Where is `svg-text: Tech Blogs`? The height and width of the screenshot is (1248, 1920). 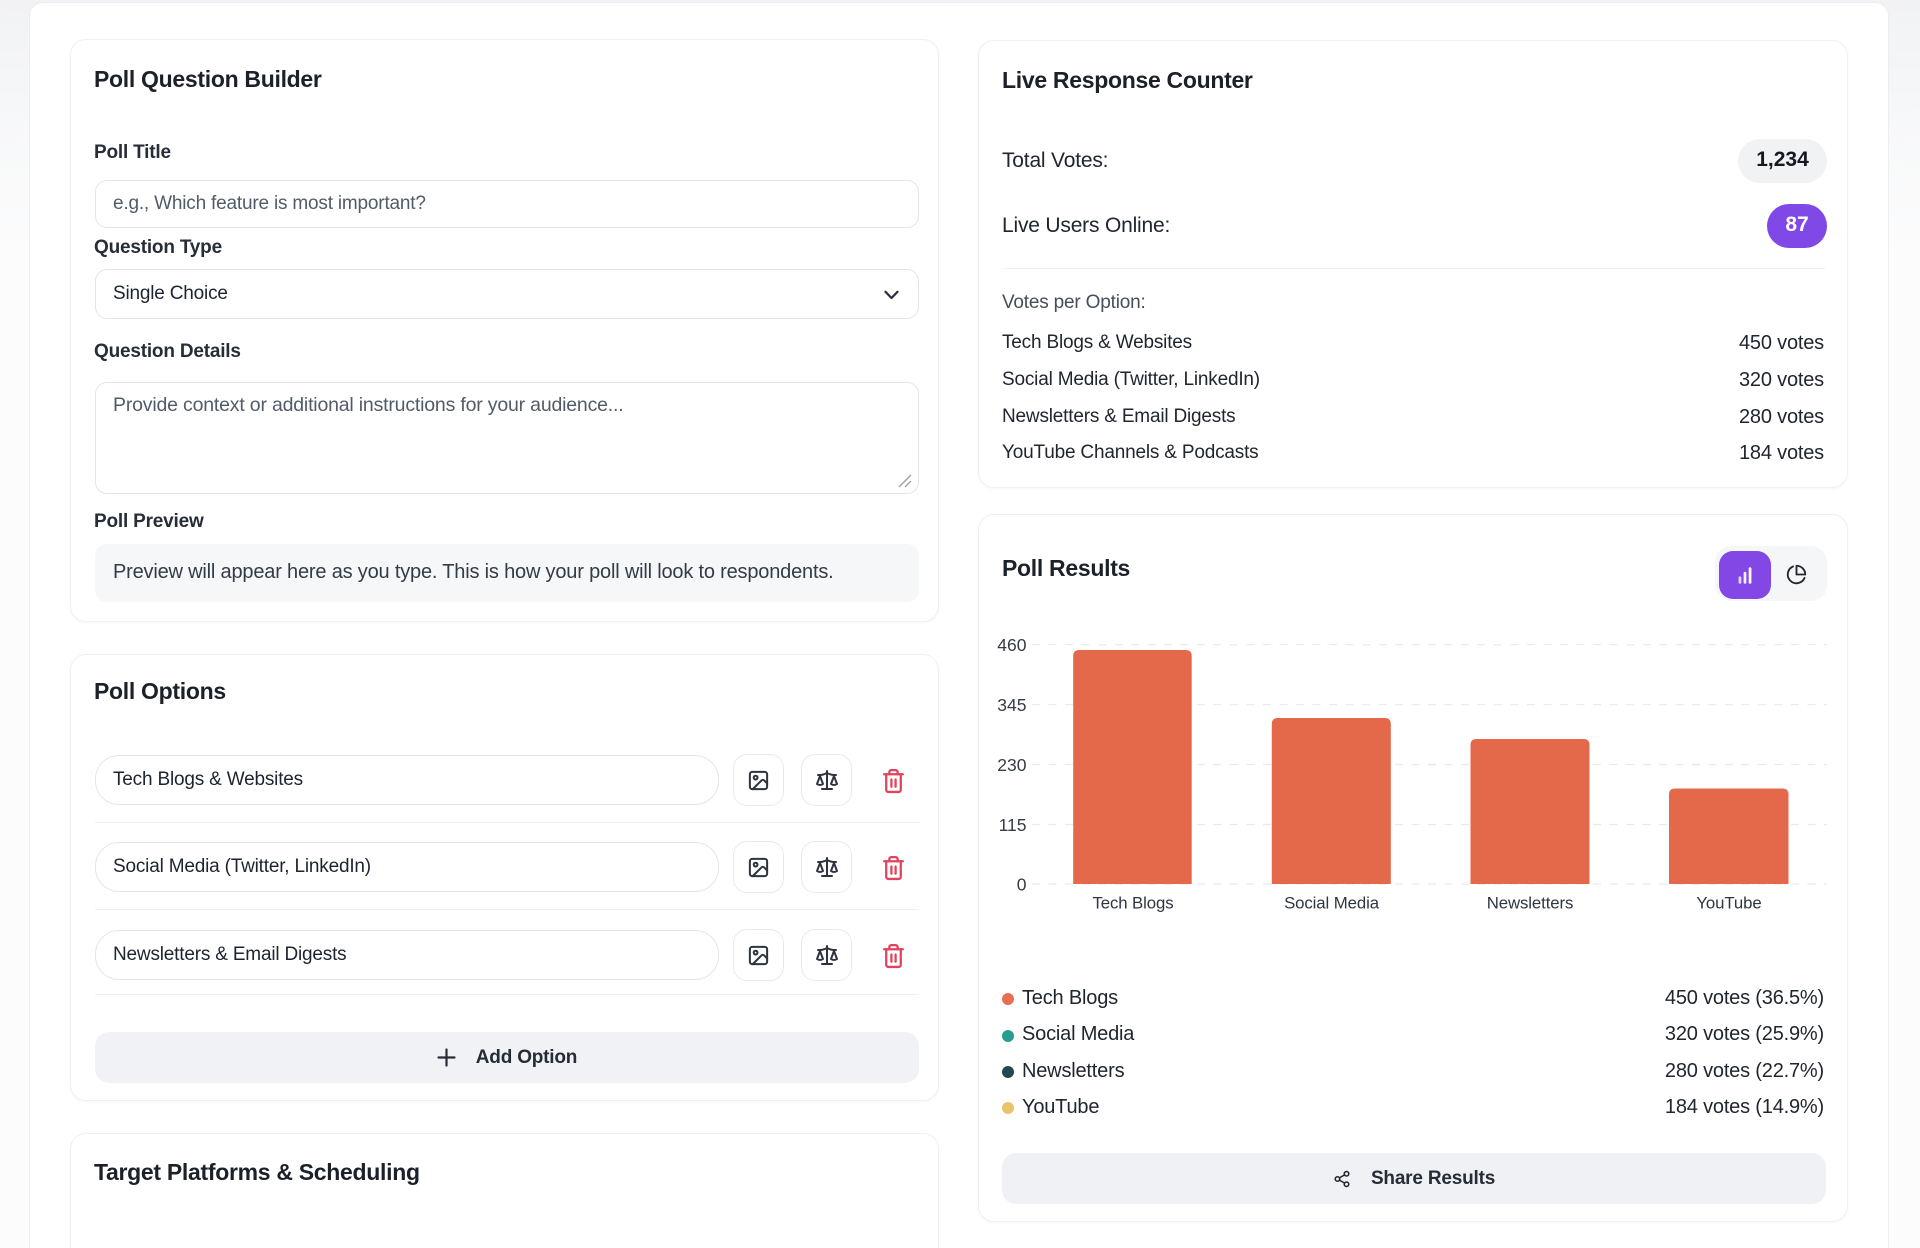 svg-text: Tech Blogs is located at coordinates (1132, 903).